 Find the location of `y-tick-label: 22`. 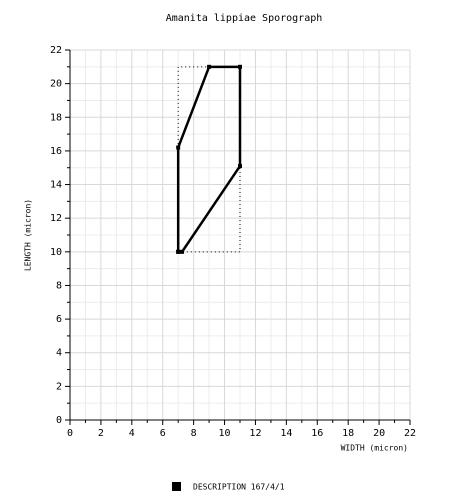

y-tick-label: 22 is located at coordinates (56, 50).